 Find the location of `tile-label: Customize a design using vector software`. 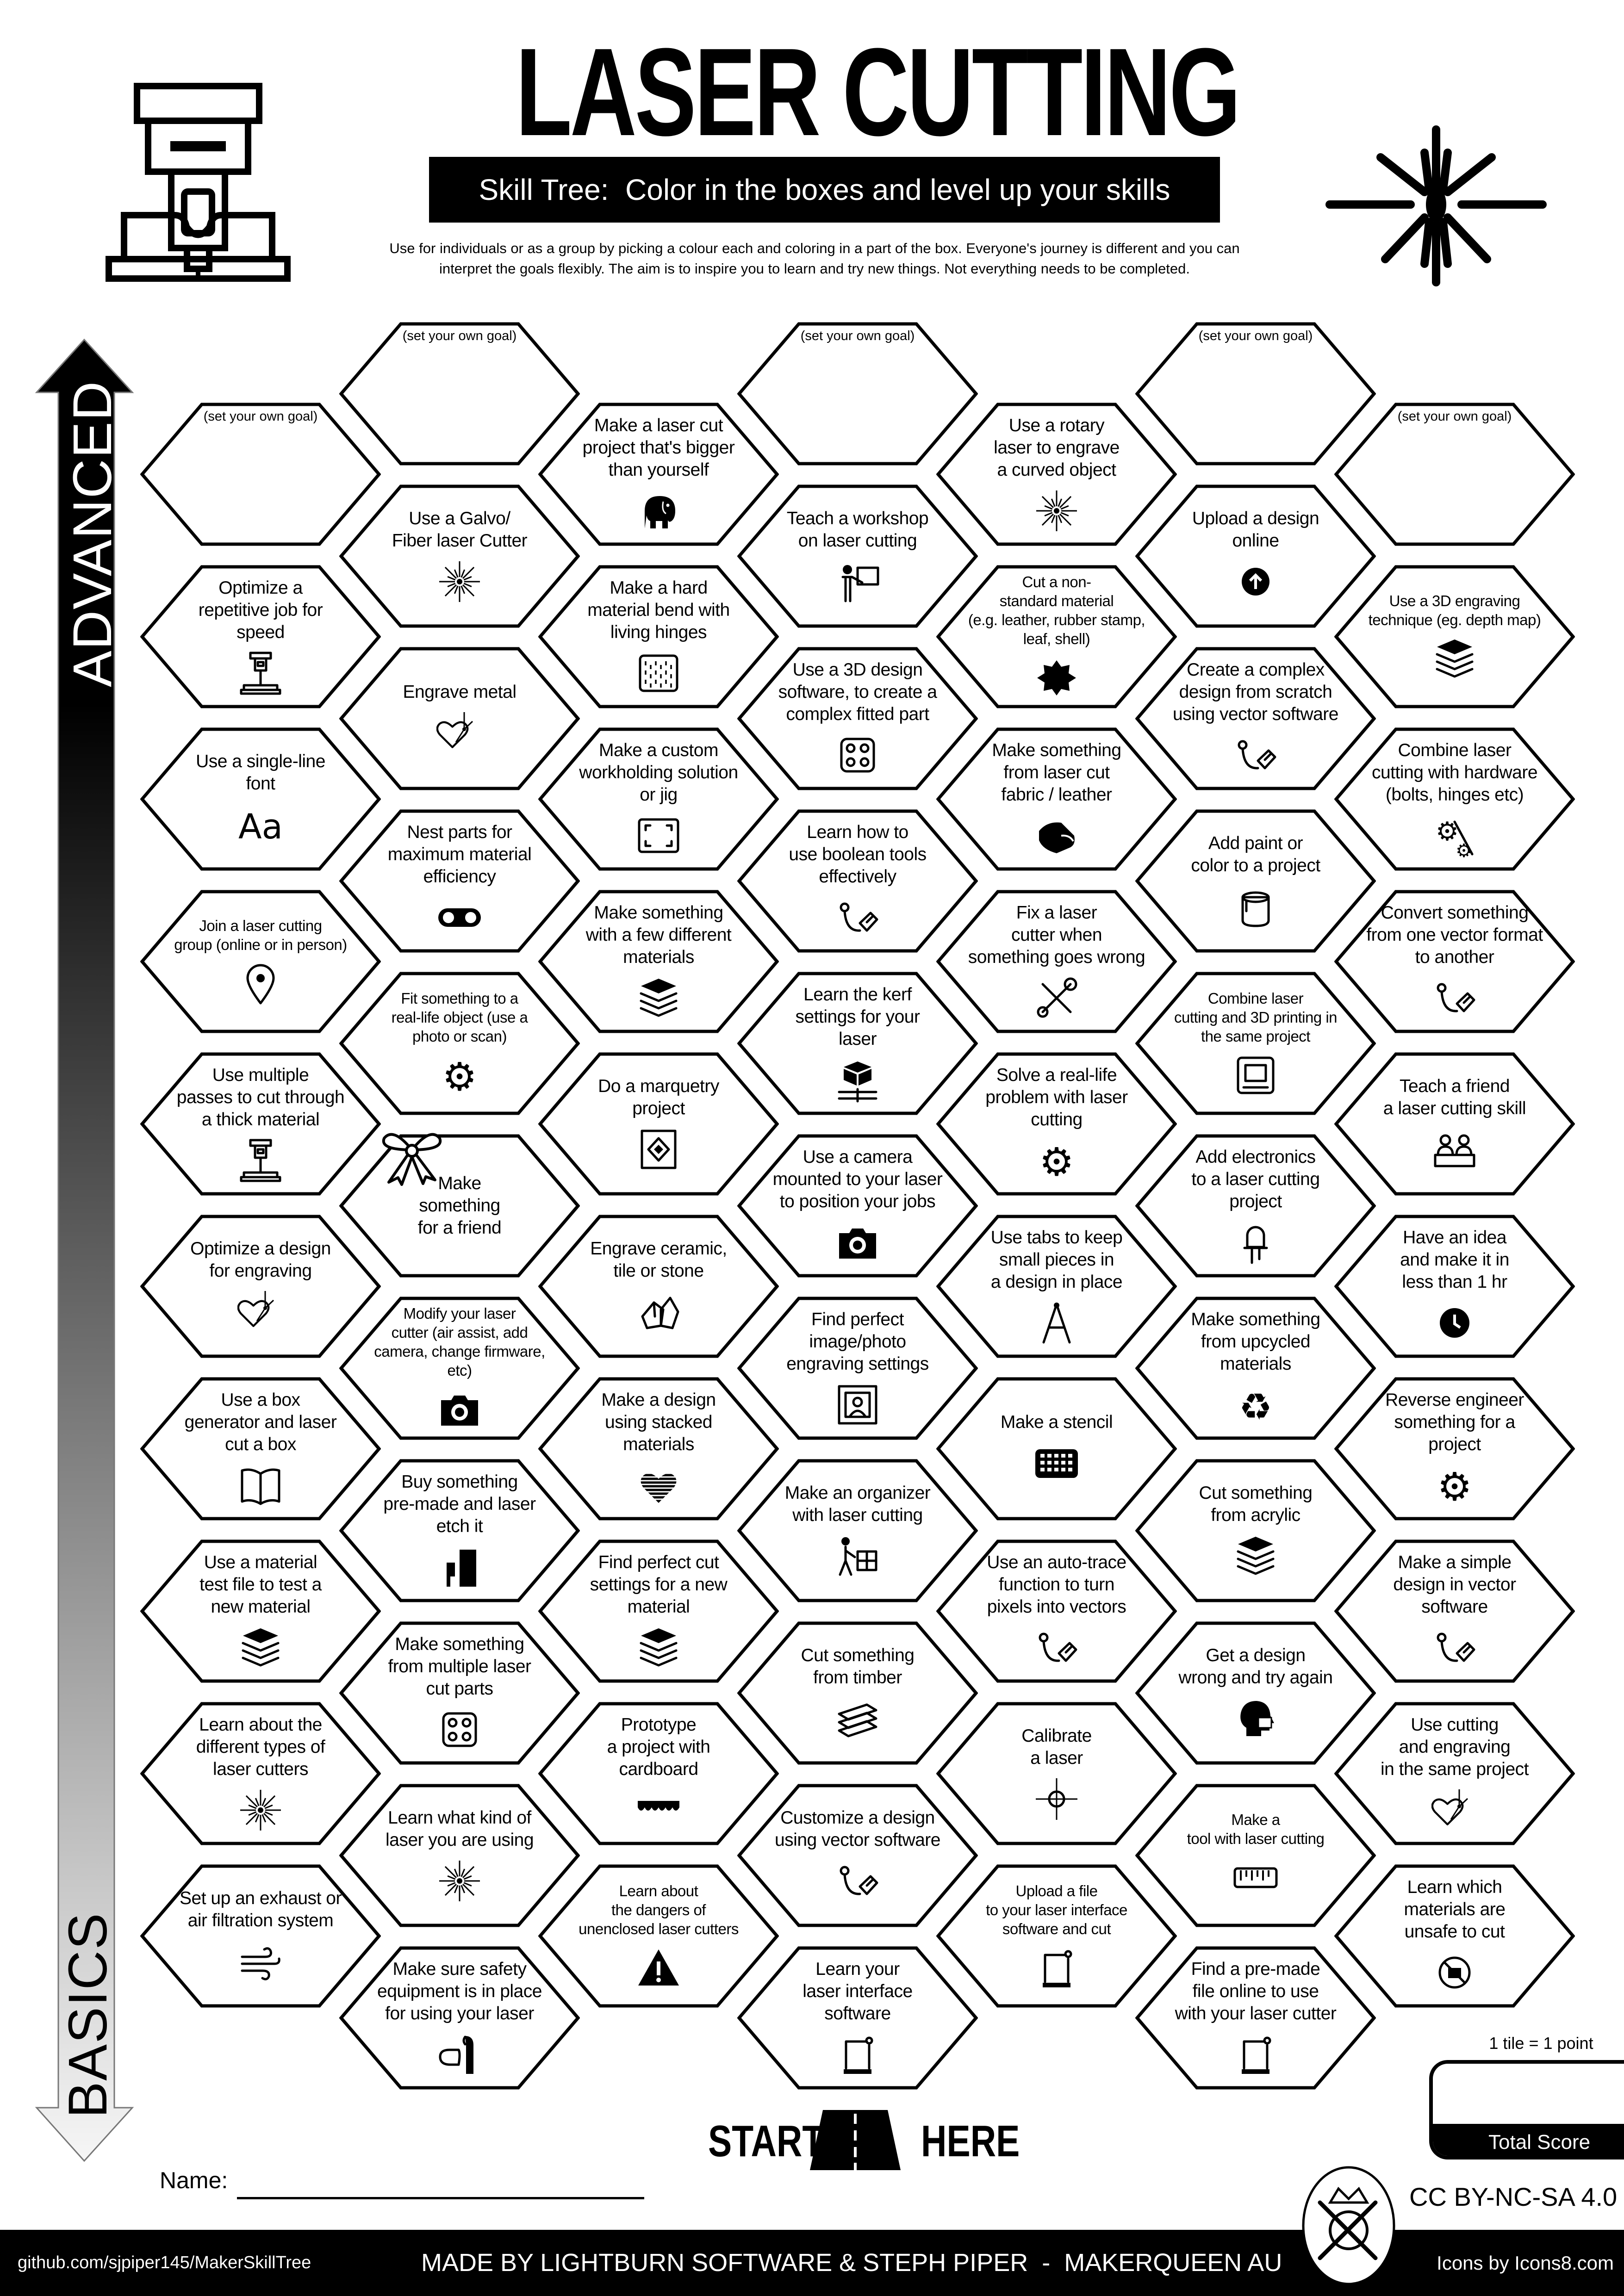

tile-label: Customize a design using vector software is located at coordinates (857, 1829).